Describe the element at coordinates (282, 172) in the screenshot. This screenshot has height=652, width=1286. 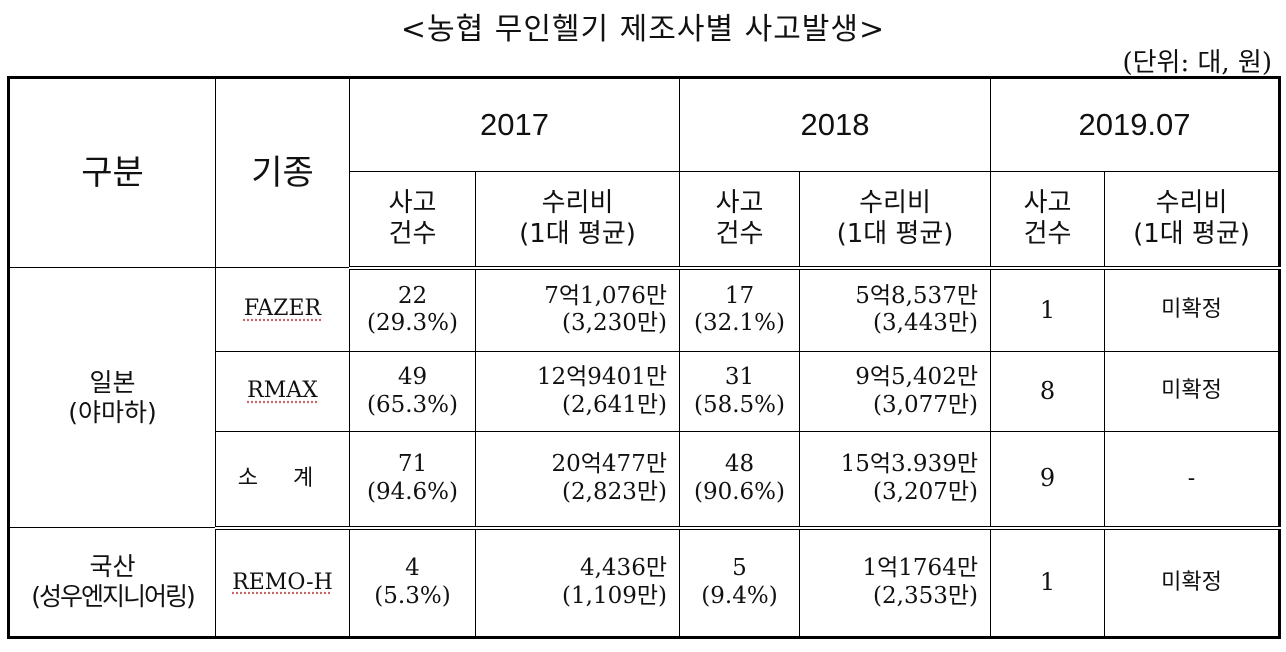
I see `header-model: 기종` at that location.